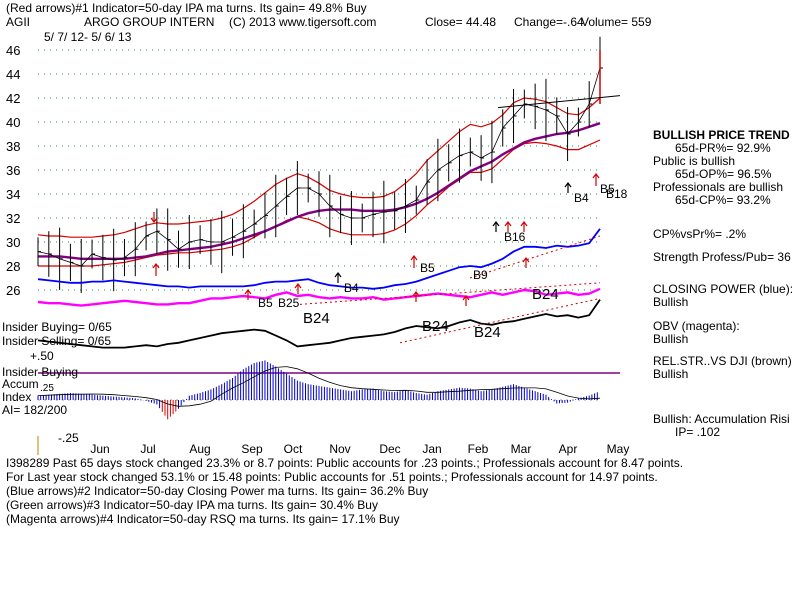 The image size is (800, 600). I want to click on professionals-status: Professionals are bullish, so click(718, 187).